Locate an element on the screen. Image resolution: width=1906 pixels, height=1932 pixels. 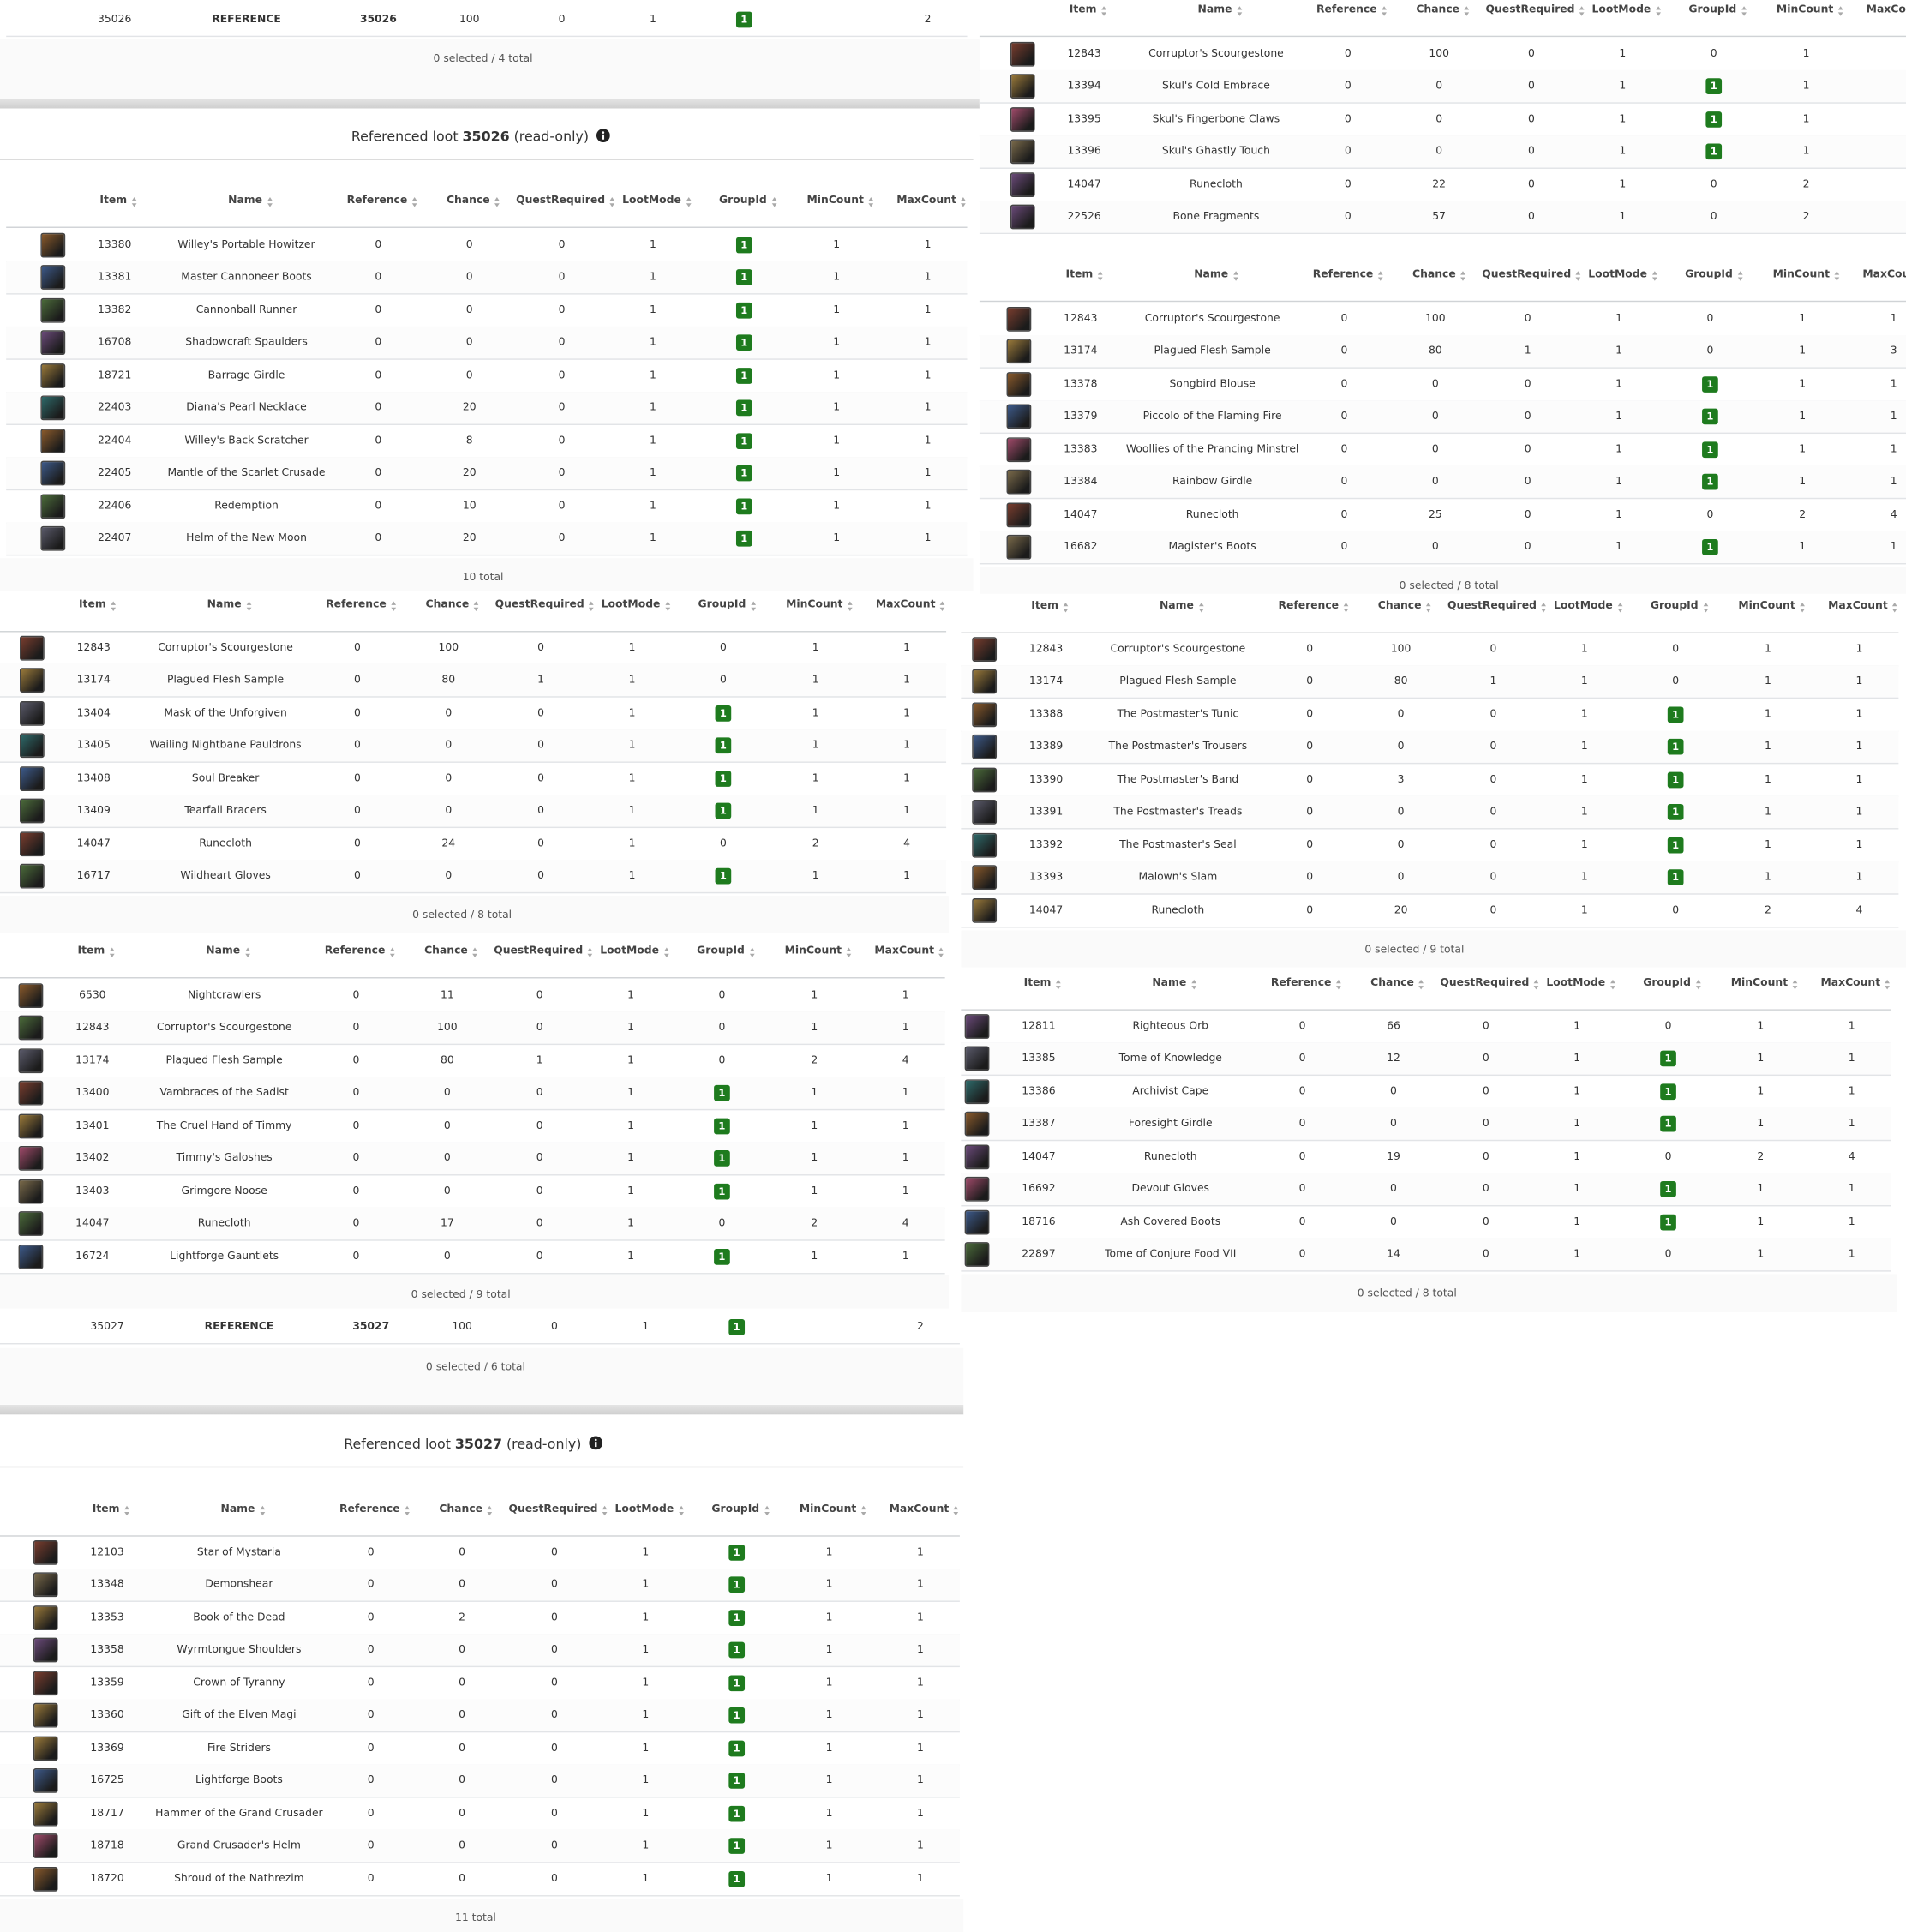
cell-lootmode: 1 is located at coordinates (1577, 1026).